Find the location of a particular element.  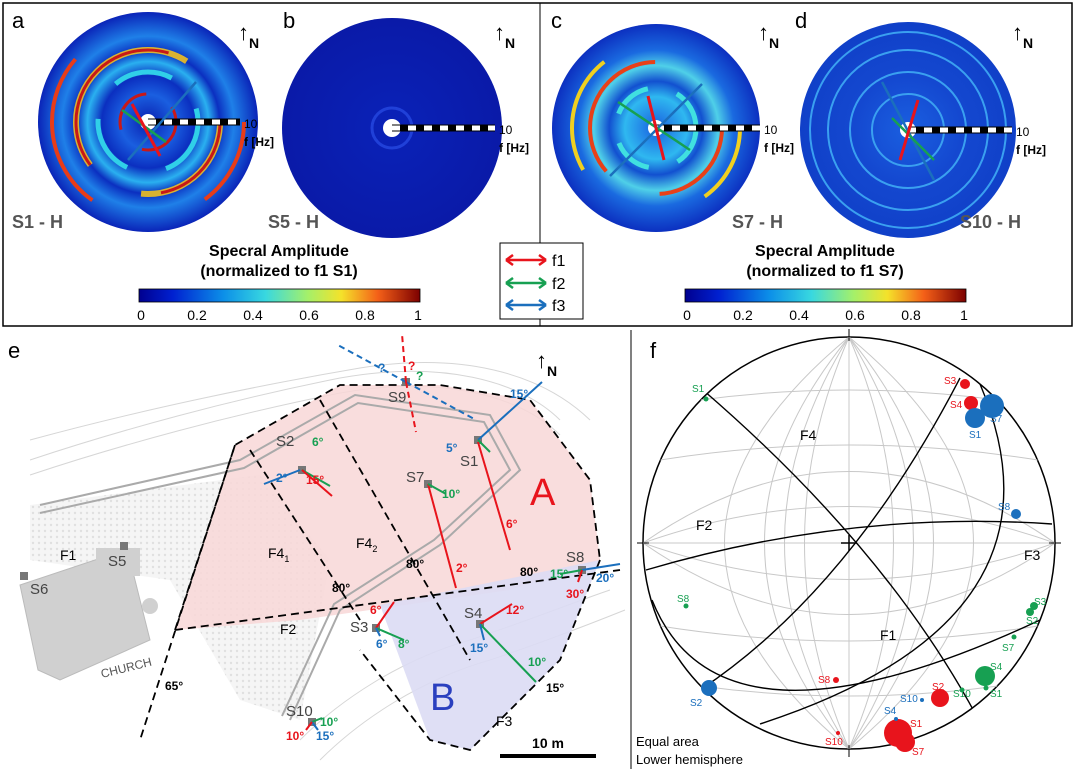

svg-text: 65° is located at coordinates (174, 686).